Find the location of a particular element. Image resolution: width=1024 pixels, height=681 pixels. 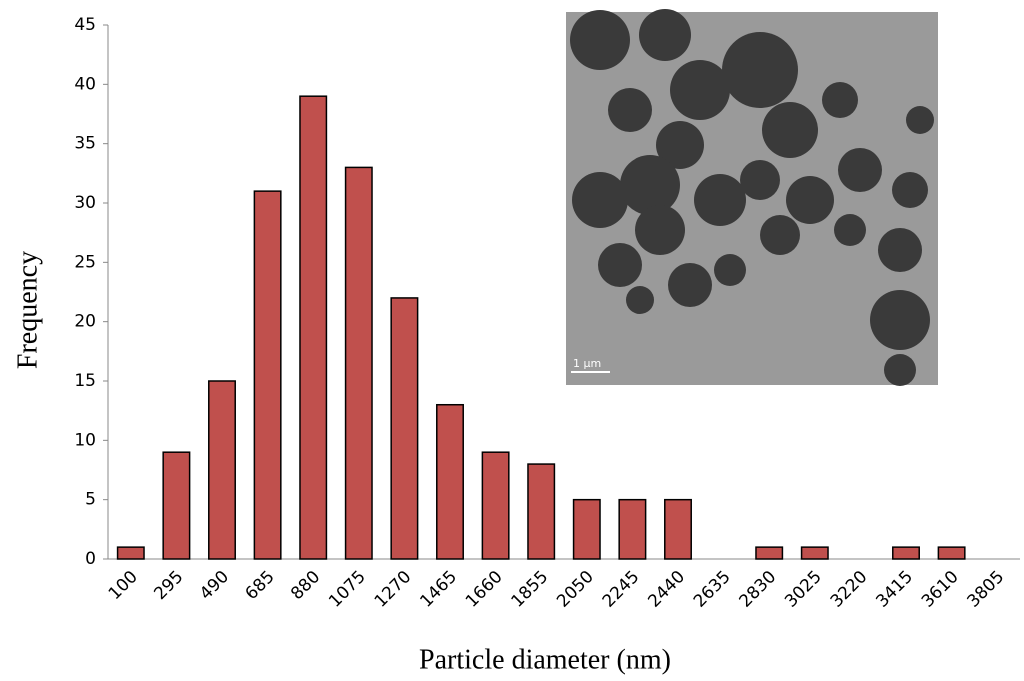

x-axis-label: Particle diameter (nm) is located at coordinates (545, 659).